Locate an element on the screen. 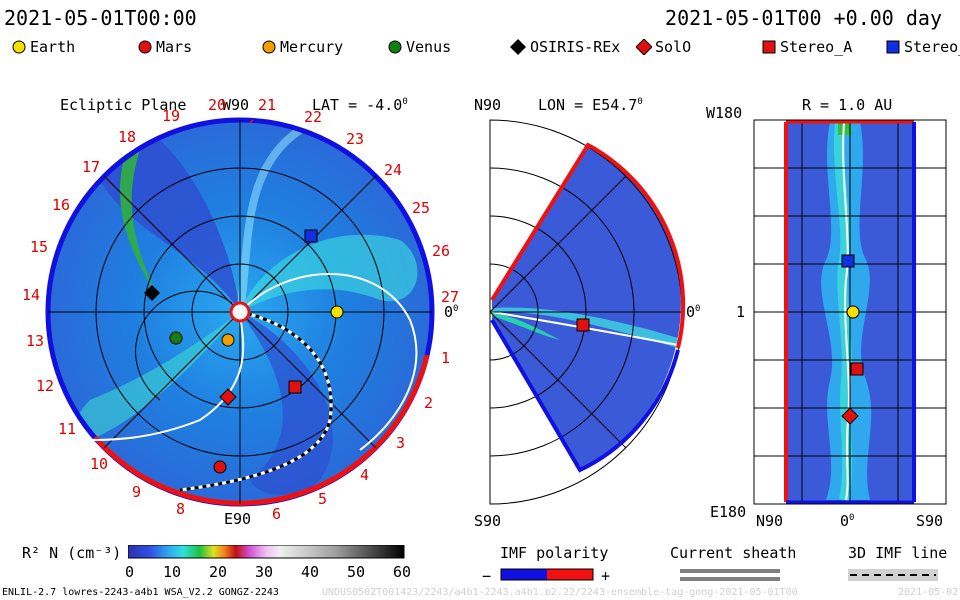 This screenshot has width=960, height=600. density-colorbar is located at coordinates (266, 552).